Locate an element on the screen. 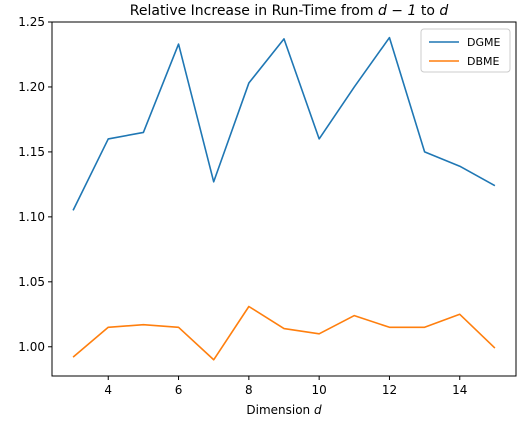  legend-dbme-label: DBME is located at coordinates (483, 61).